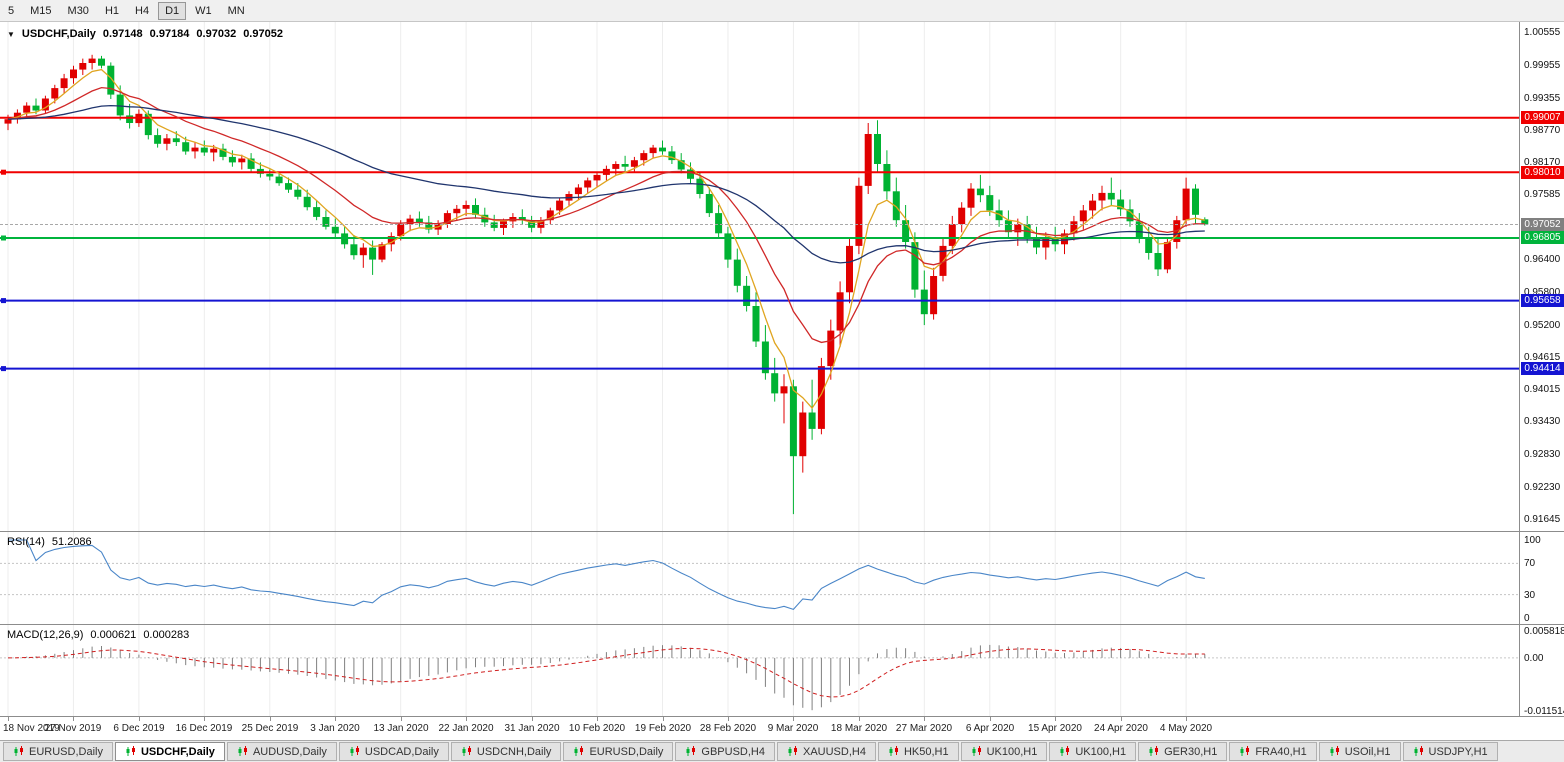 This screenshot has width=1564, height=762. Describe the element at coordinates (177, 751) in the screenshot. I see `tab-label: USDCHF,Daily` at that location.